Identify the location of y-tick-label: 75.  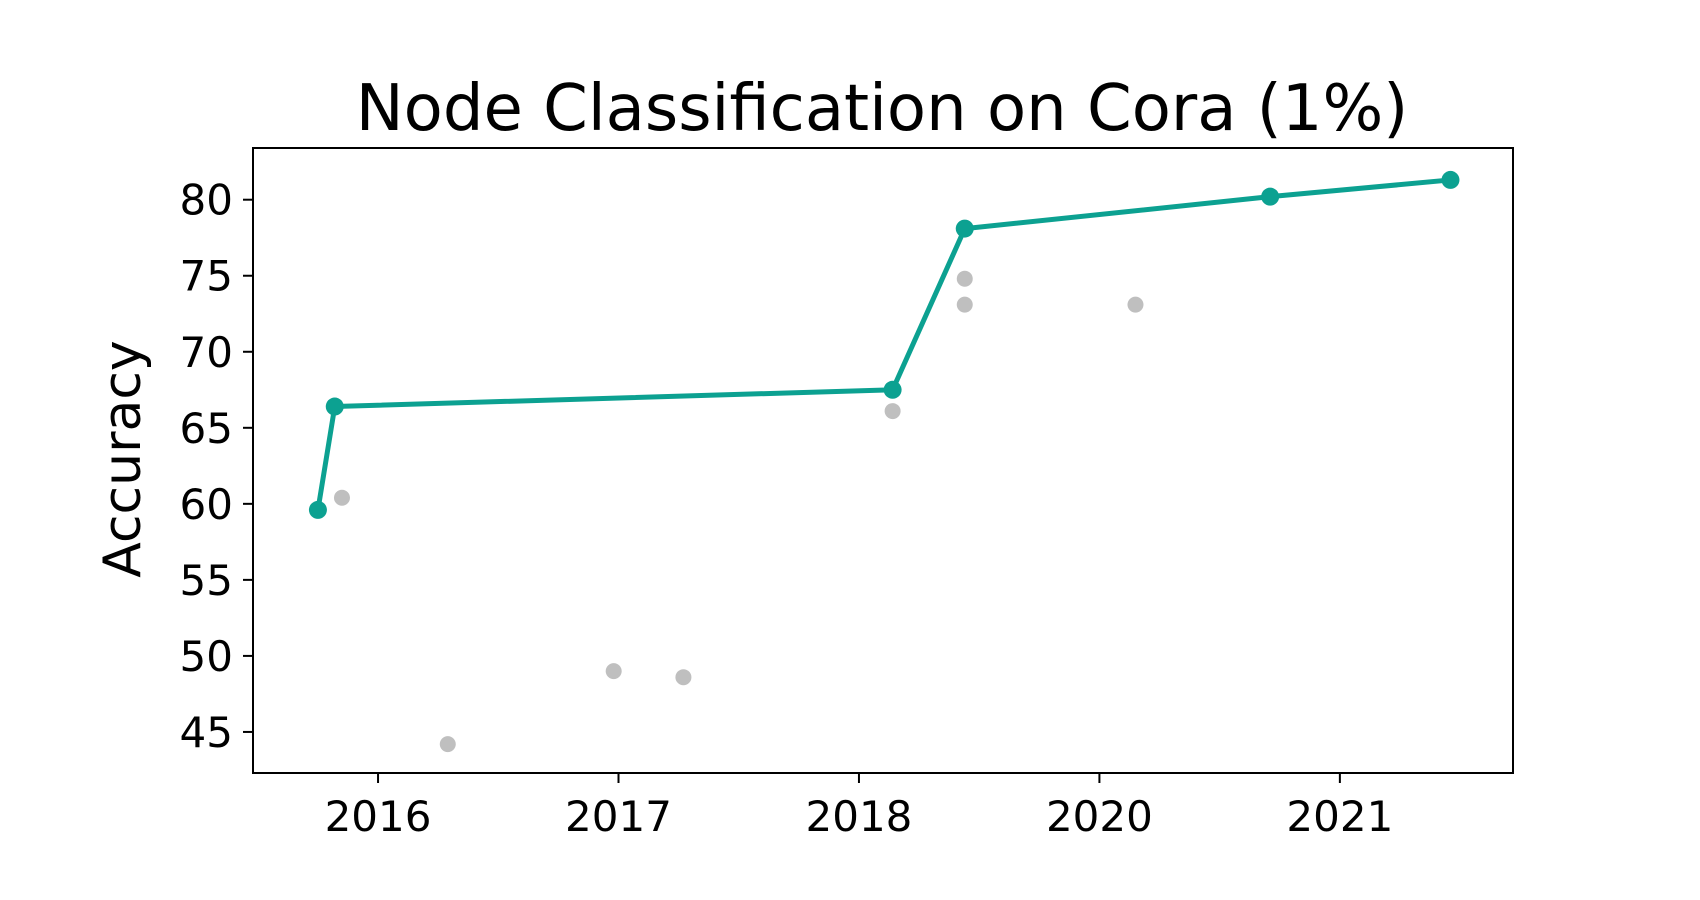
(206, 276).